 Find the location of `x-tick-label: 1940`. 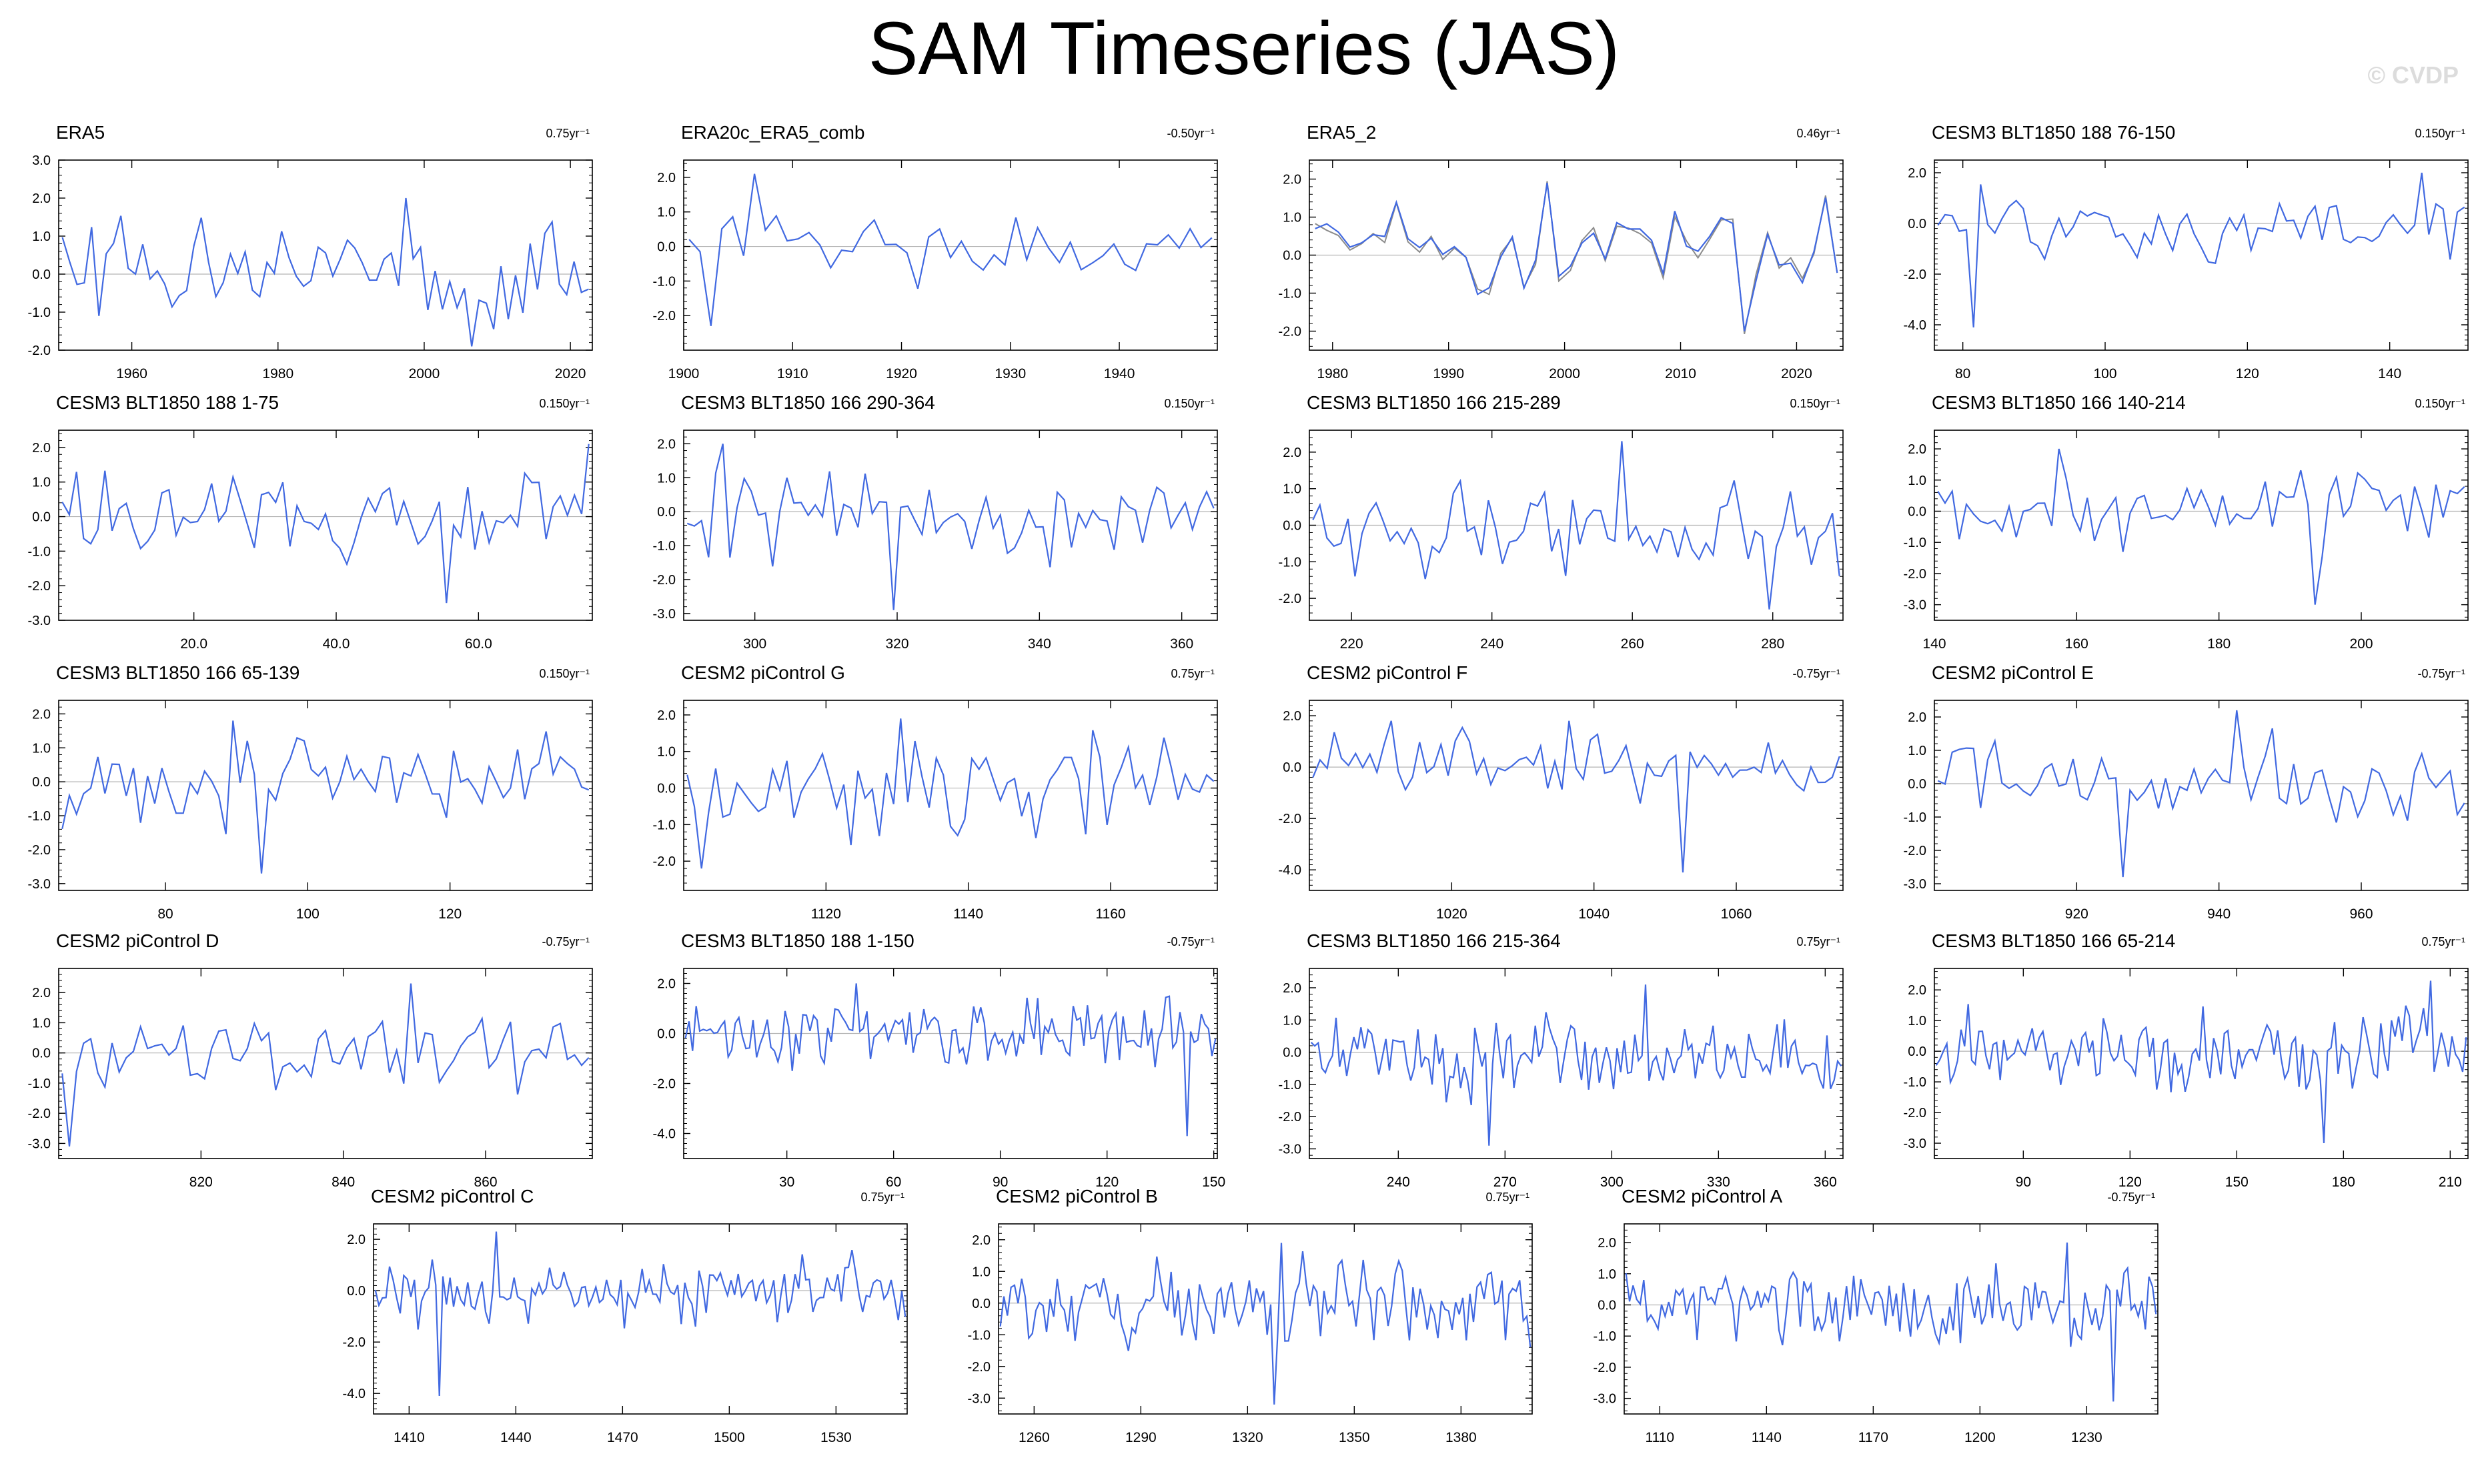

x-tick-label: 1940 is located at coordinates (1119, 374).